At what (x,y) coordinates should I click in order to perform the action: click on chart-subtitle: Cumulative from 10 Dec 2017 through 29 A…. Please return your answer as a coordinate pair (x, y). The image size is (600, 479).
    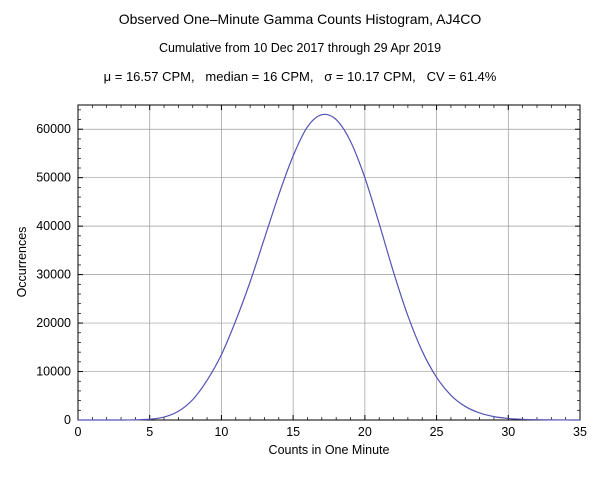
    Looking at the image, I should click on (300, 48).